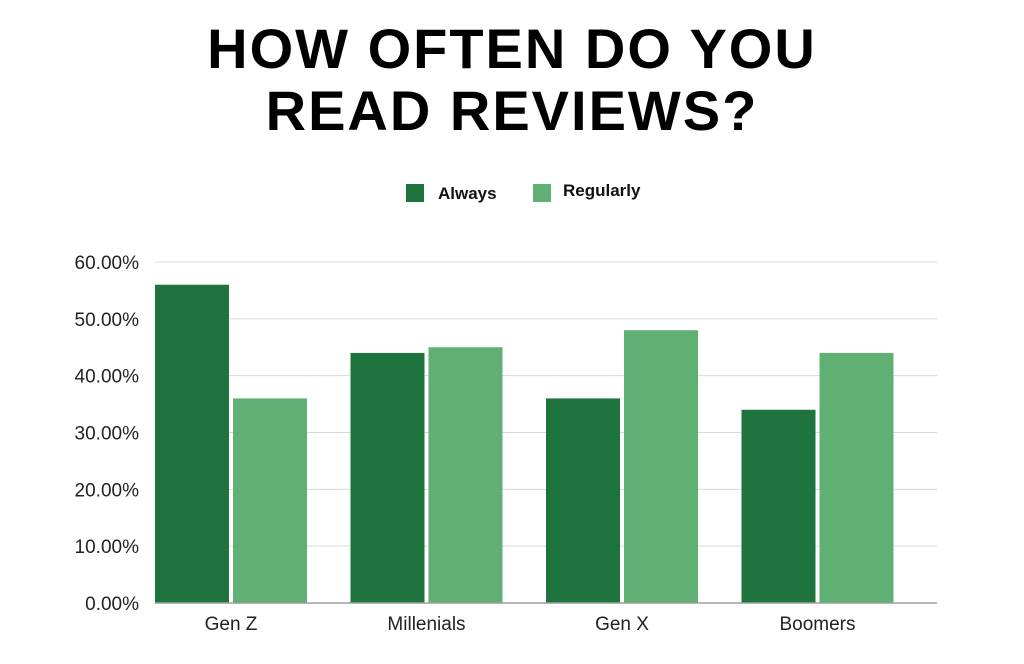 Image resolution: width=1024 pixels, height=664 pixels. Describe the element at coordinates (542, 193) in the screenshot. I see `legend-swatch-regularly` at that location.